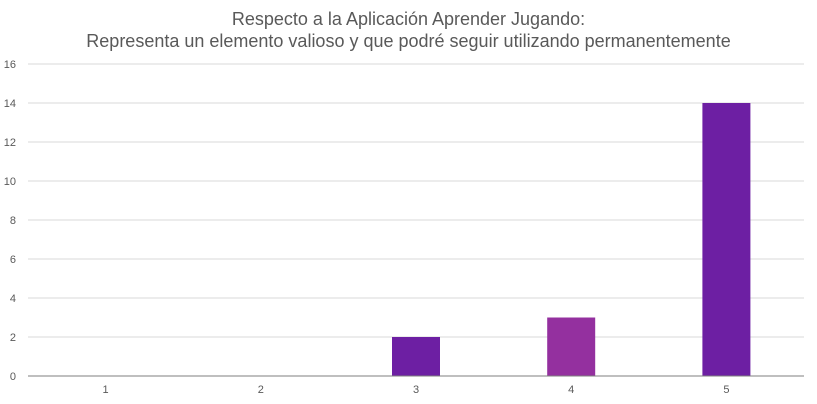 This screenshot has height=404, width=817. Describe the element at coordinates (726, 390) in the screenshot. I see `x-tick-label: 5` at that location.